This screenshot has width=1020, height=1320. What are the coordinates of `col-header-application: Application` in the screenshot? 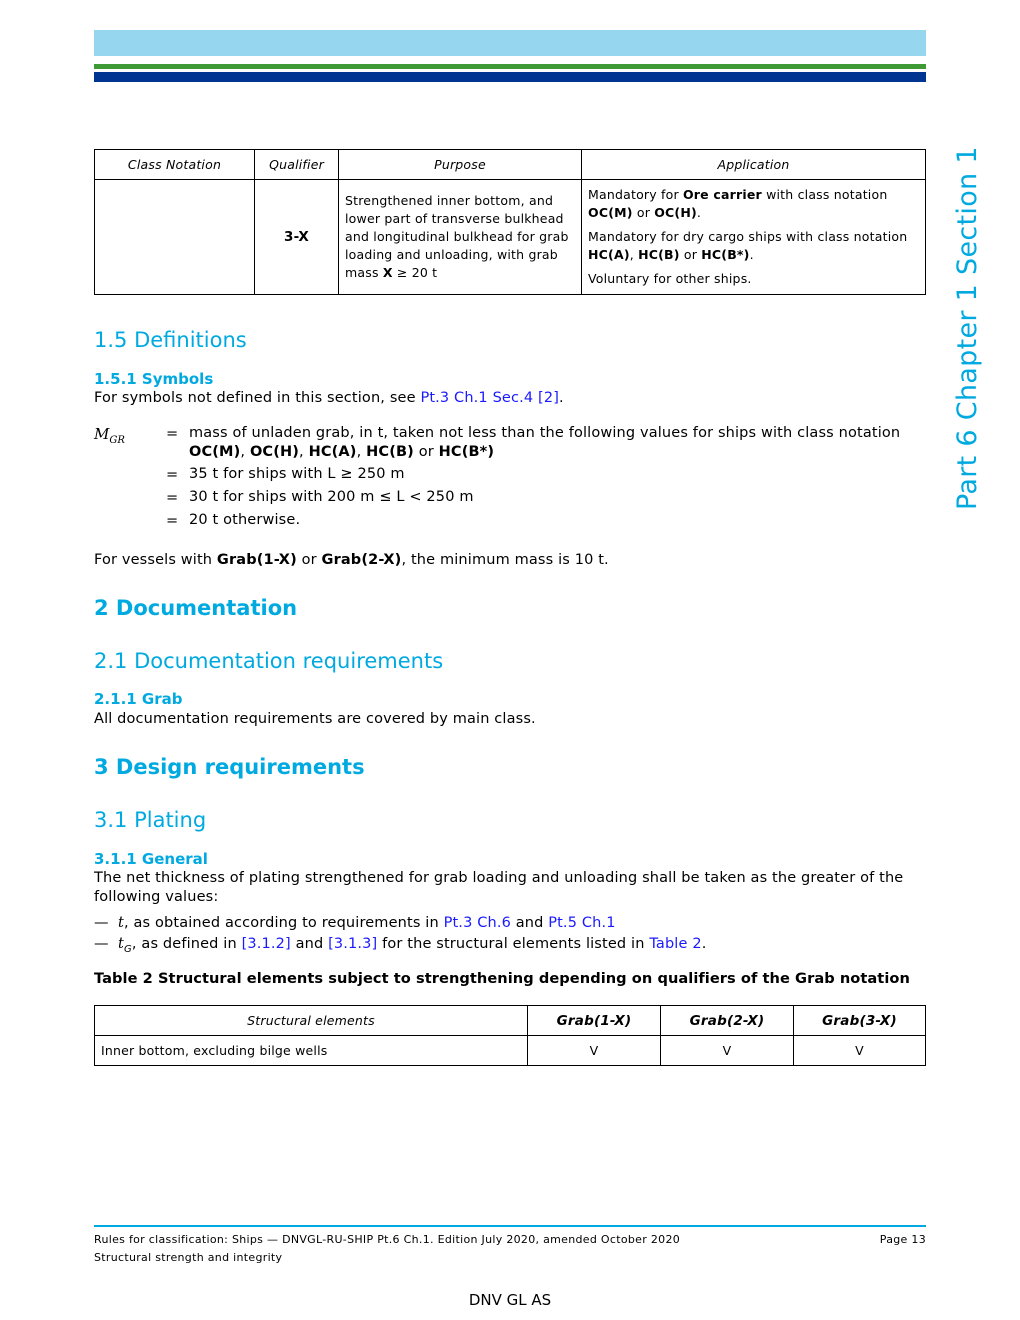 It's located at (753, 164).